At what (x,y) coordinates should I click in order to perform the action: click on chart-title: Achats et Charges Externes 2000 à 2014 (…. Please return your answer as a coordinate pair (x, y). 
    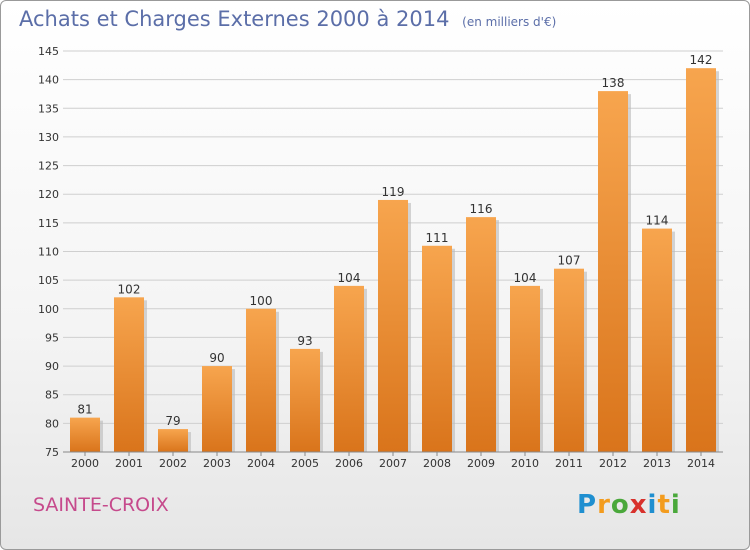
    Looking at the image, I should click on (287, 19).